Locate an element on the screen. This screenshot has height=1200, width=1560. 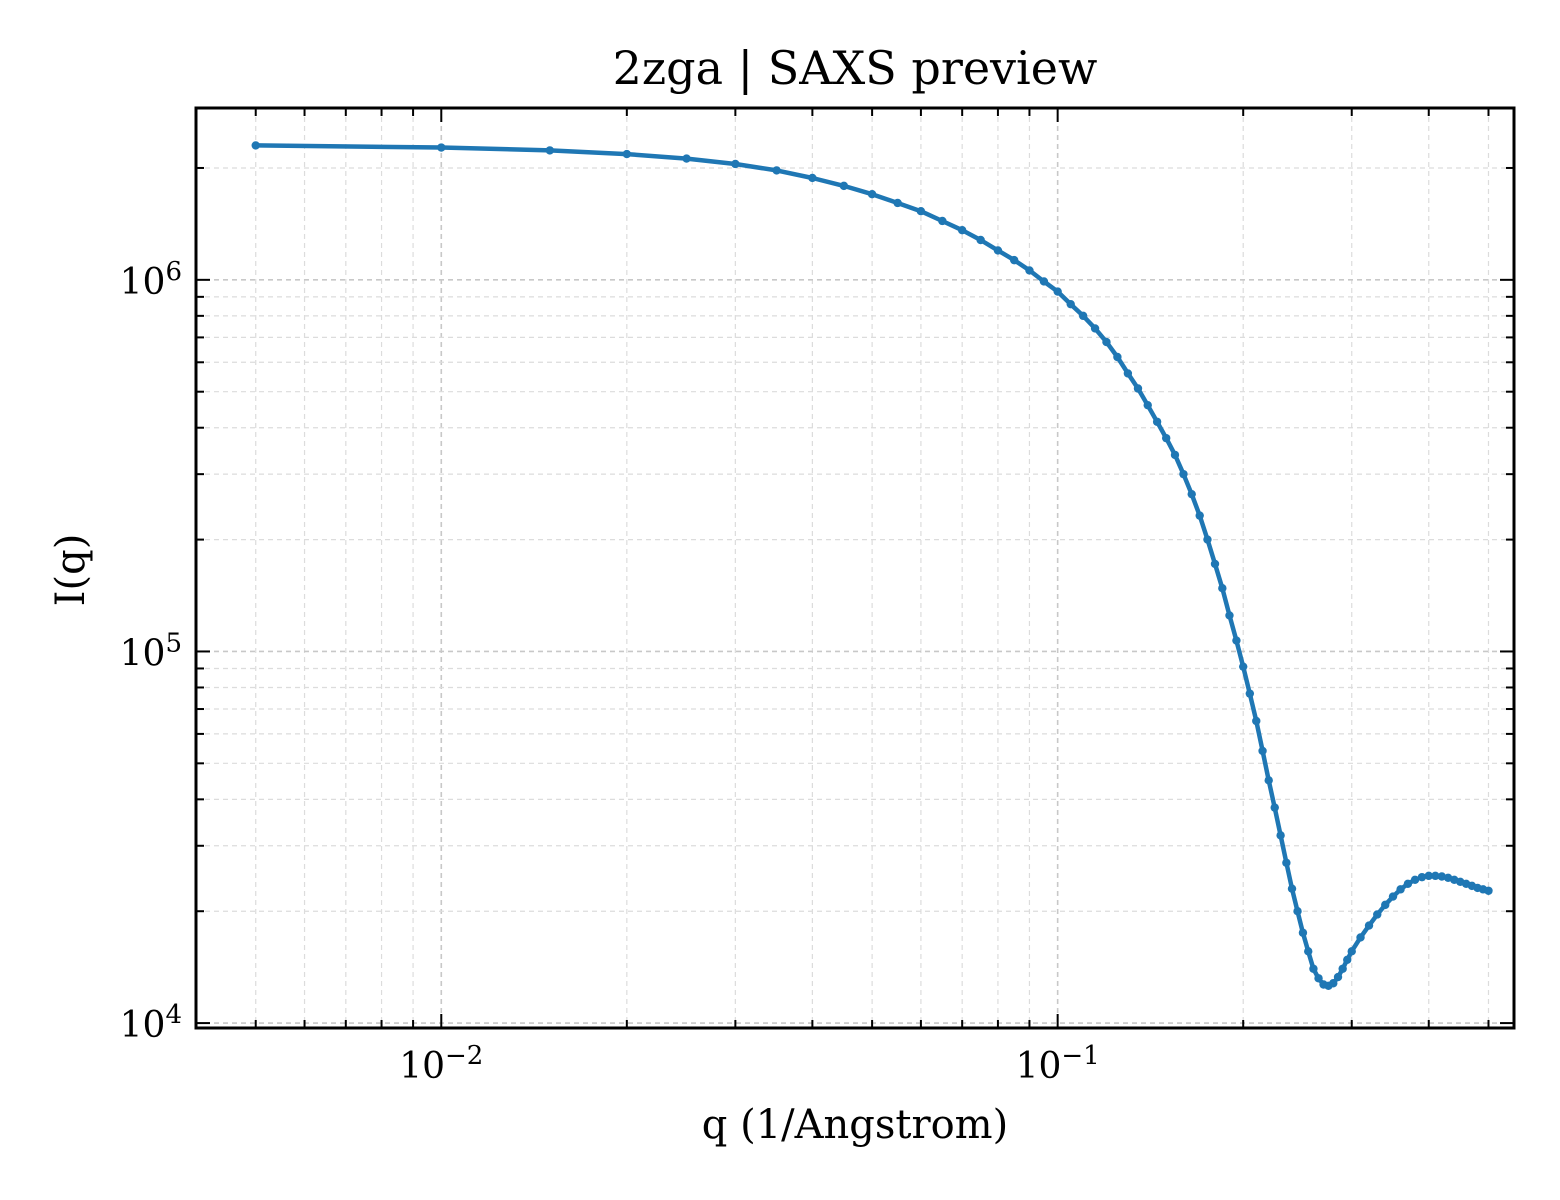
y-tick-label: 104 is located at coordinates (151, 1023).